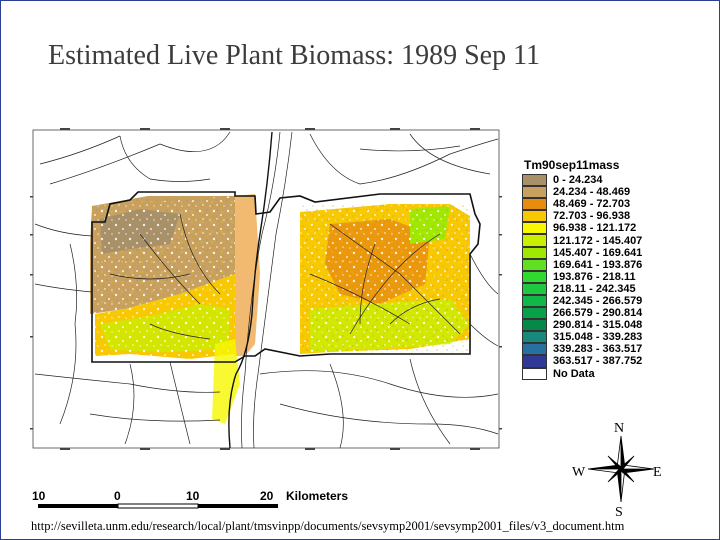 This screenshot has height=540, width=720. Describe the element at coordinates (572, 165) in the screenshot. I see `legend-title: Tm90sep11mass` at that location.